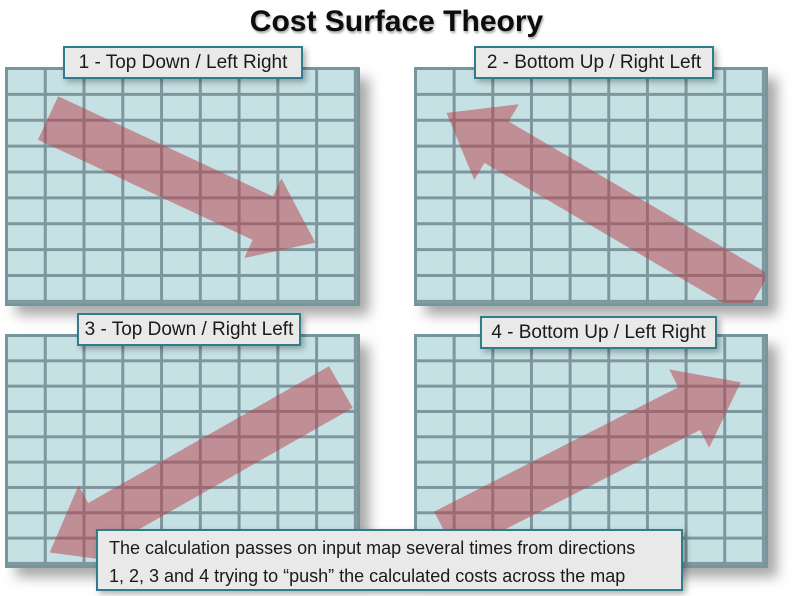 The width and height of the screenshot is (793, 596). Describe the element at coordinates (176, 177) in the screenshot. I see `arrow-down-right-icon` at that location.